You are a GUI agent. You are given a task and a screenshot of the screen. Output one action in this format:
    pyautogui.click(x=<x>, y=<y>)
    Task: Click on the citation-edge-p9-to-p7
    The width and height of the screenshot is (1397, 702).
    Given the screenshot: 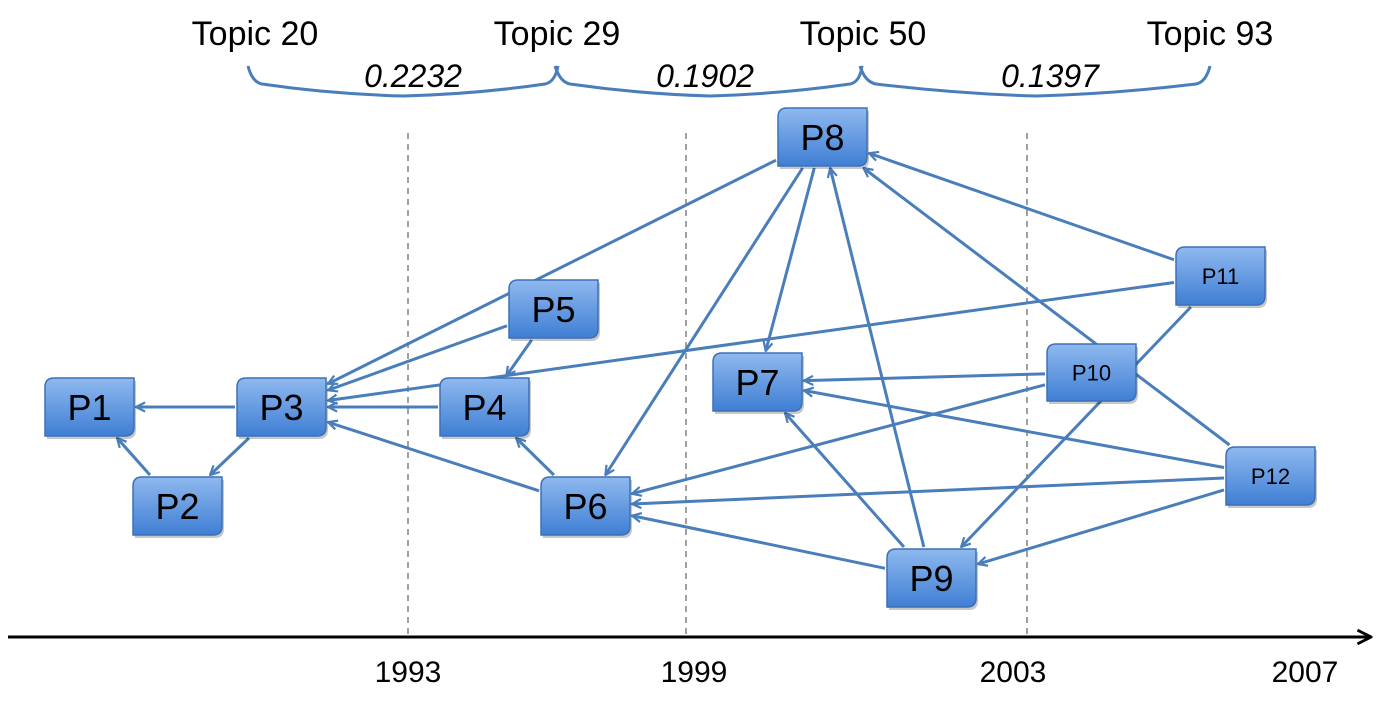 What is the action you would take?
    pyautogui.click(x=845, y=480)
    